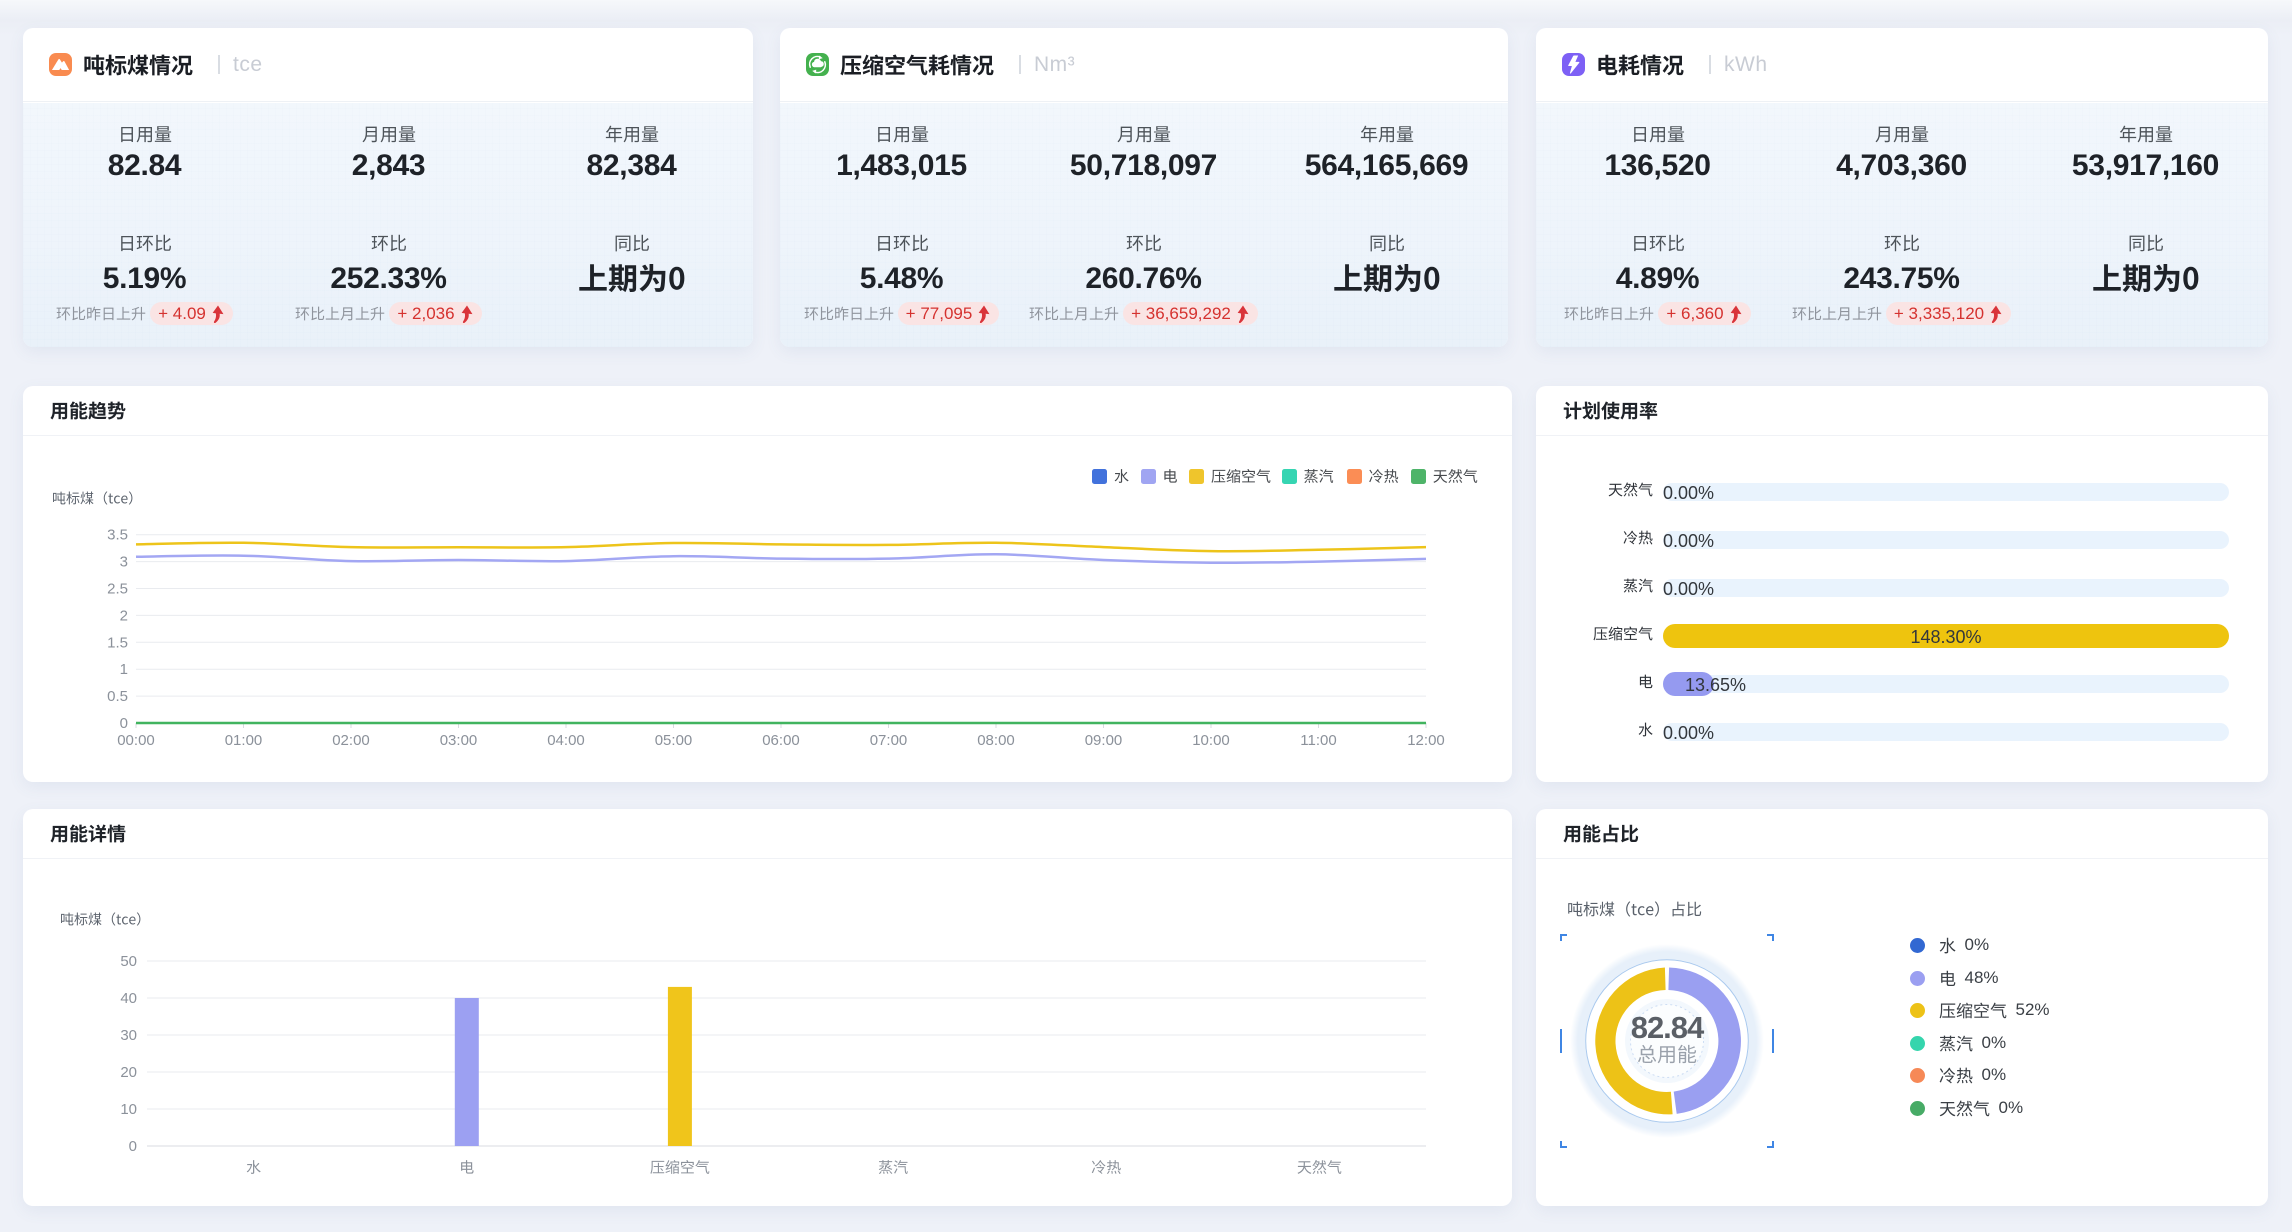 The image size is (2292, 1232). Describe the element at coordinates (128, 998) in the screenshot. I see `svg-text: 40` at that location.